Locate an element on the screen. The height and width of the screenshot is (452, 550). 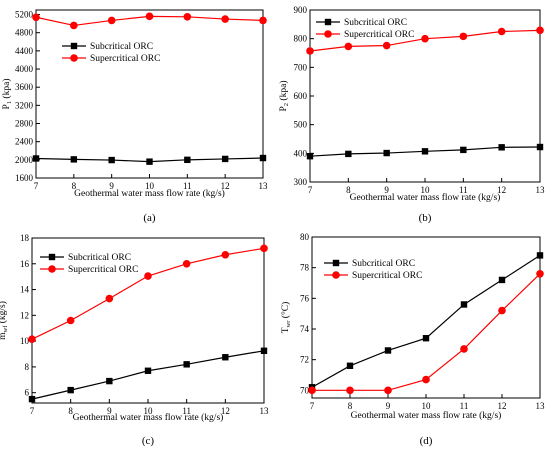
y-tick-label: 2800 is located at coordinates (24, 124).